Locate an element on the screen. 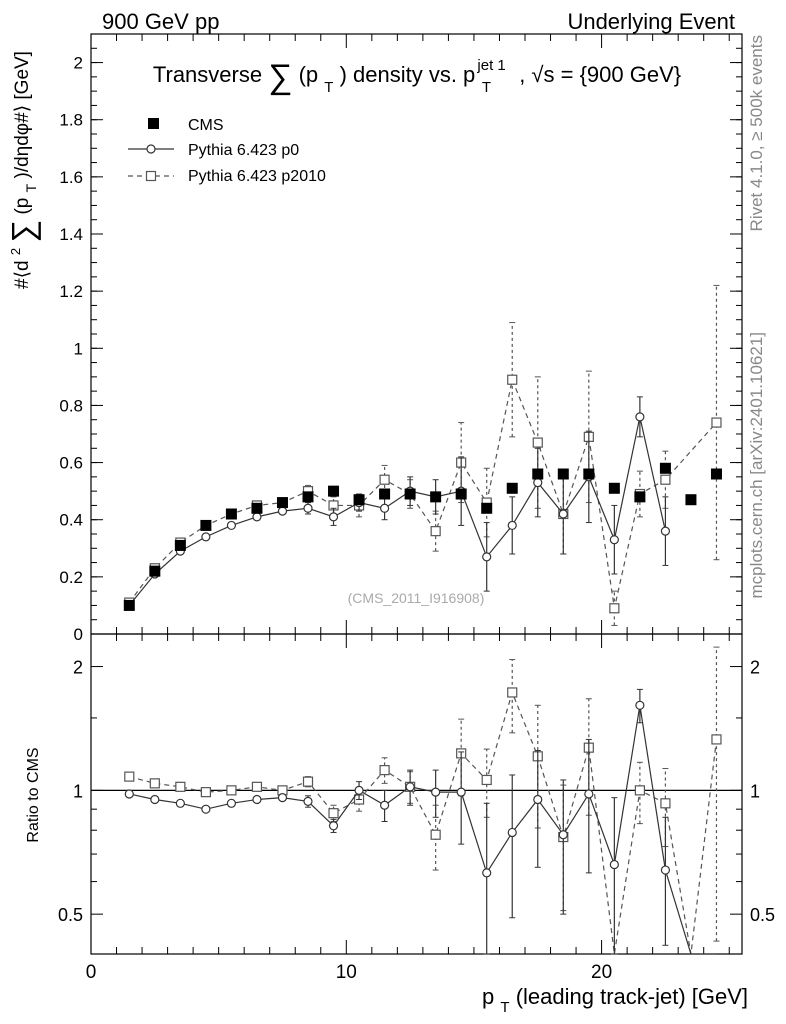 This screenshot has width=786, height=1024. header-right: Underlying Event is located at coordinates (651, 21).